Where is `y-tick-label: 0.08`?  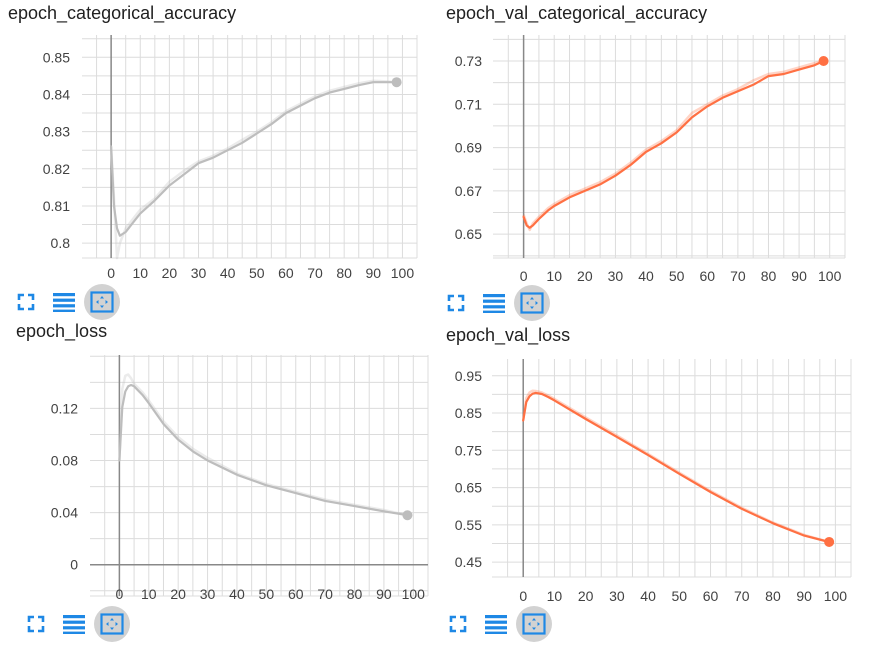
y-tick-label: 0.08 is located at coordinates (64, 461).